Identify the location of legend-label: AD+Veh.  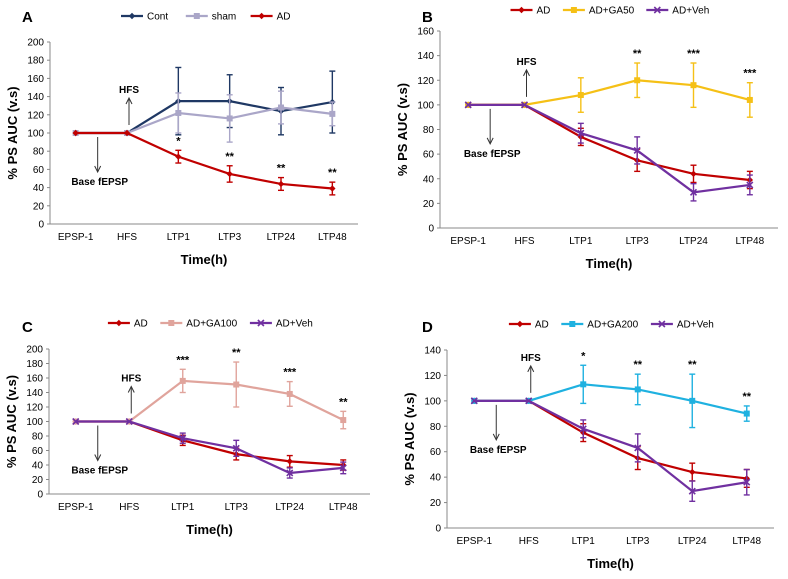
(690, 11).